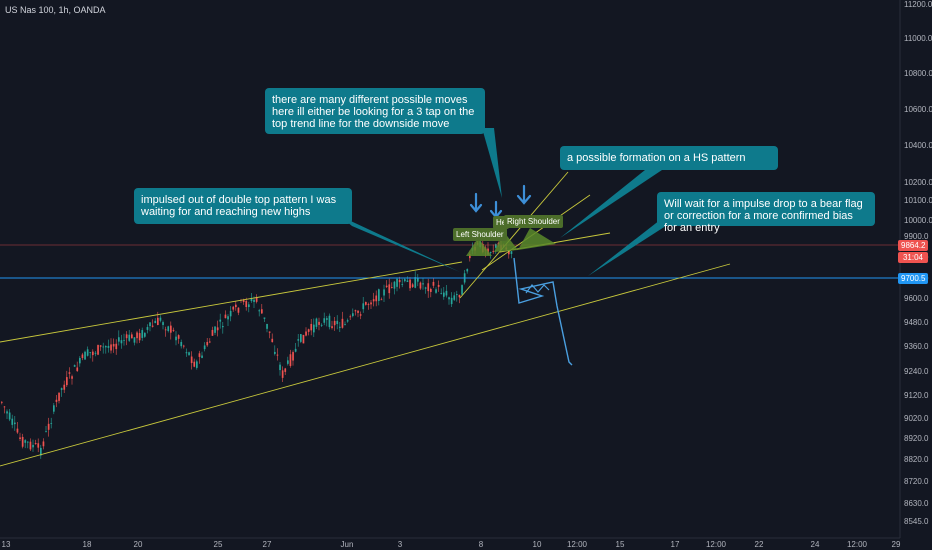 The image size is (932, 550). What do you see at coordinates (555, 242) in the screenshot?
I see `neckline` at bounding box center [555, 242].